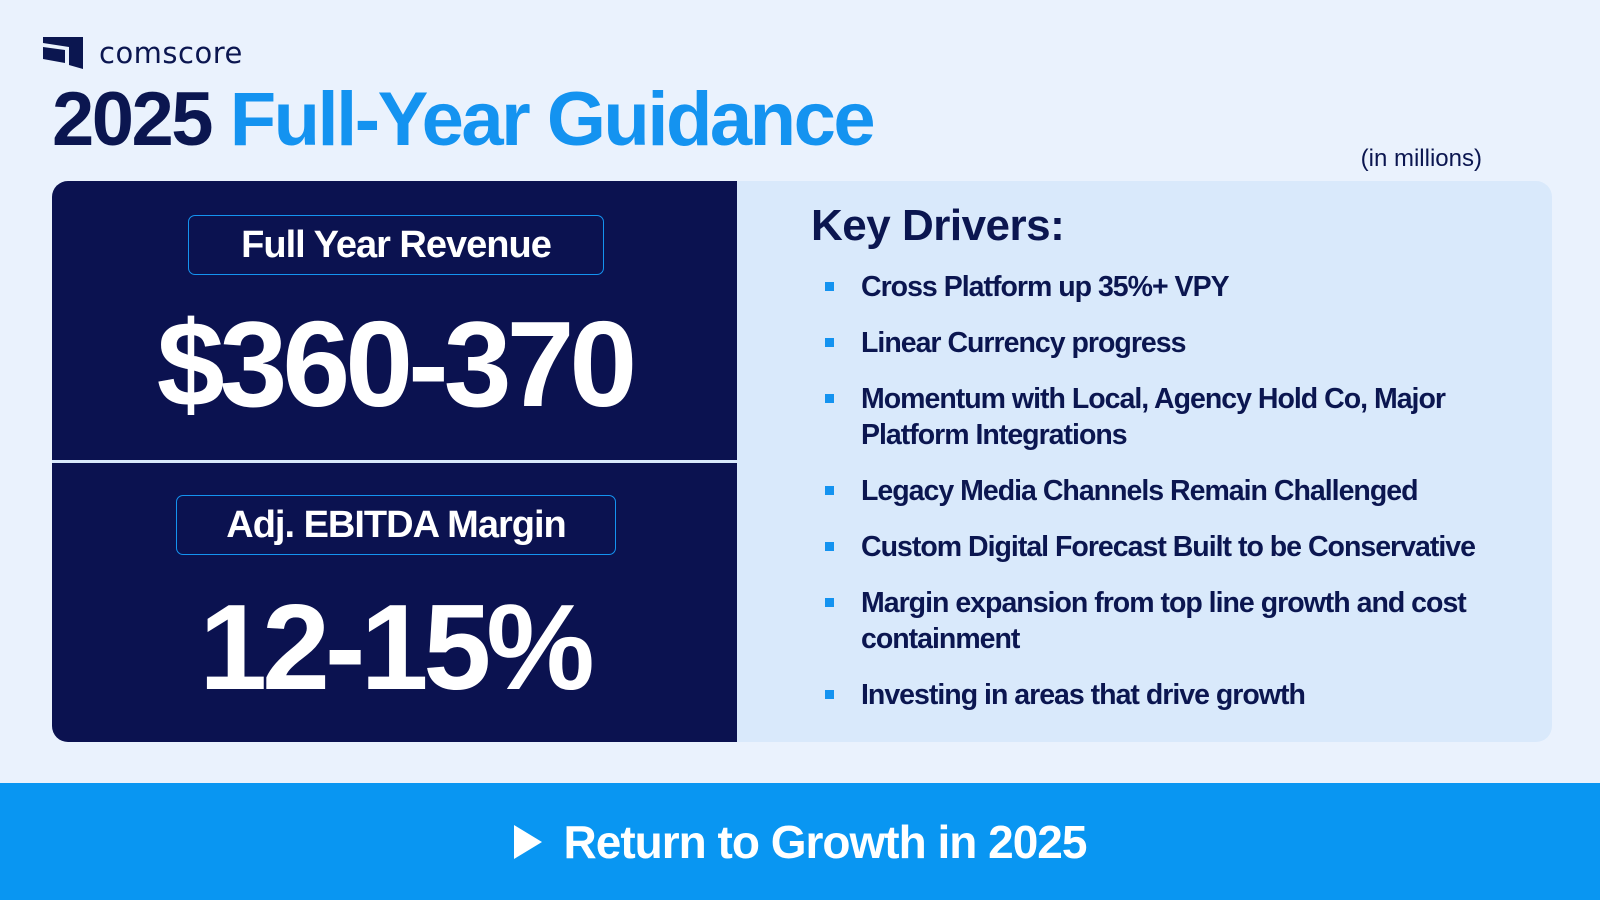 The image size is (1600, 900). What do you see at coordinates (1023, 343) in the screenshot?
I see `driver-text: Linear Currency progress` at bounding box center [1023, 343].